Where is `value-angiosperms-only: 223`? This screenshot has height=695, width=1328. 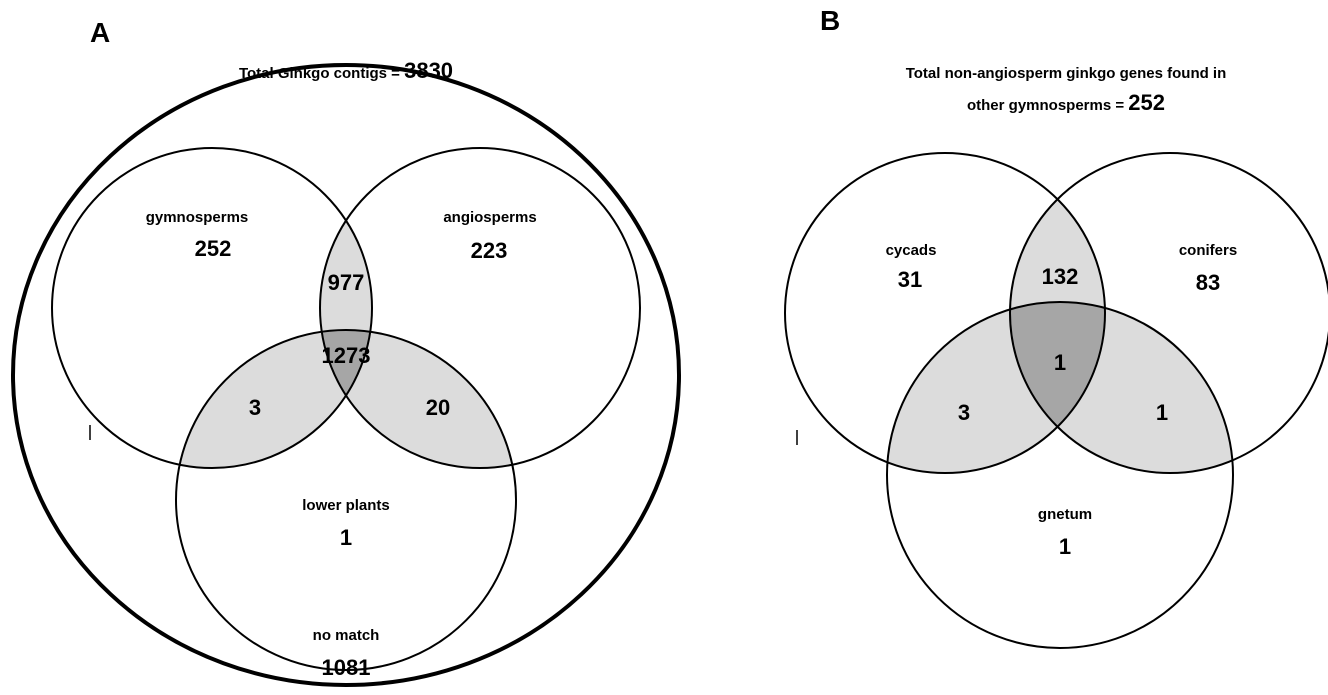 value-angiosperms-only: 223 is located at coordinates (489, 250).